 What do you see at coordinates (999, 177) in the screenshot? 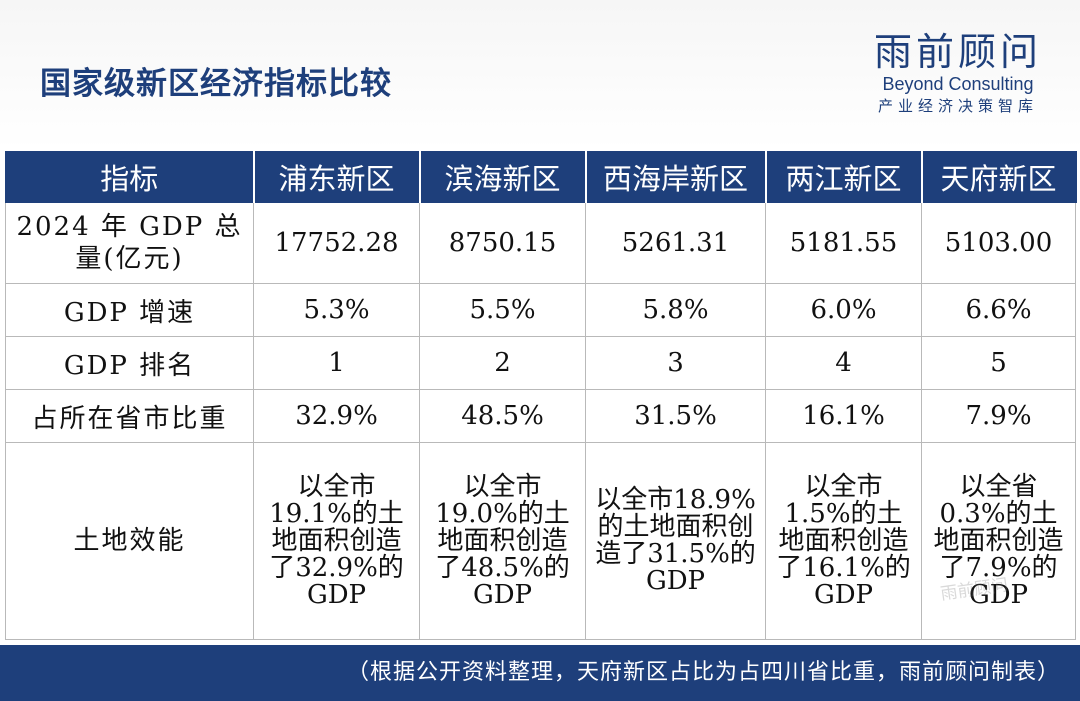
I see `column-header-tianfu: 天府新区` at bounding box center [999, 177].